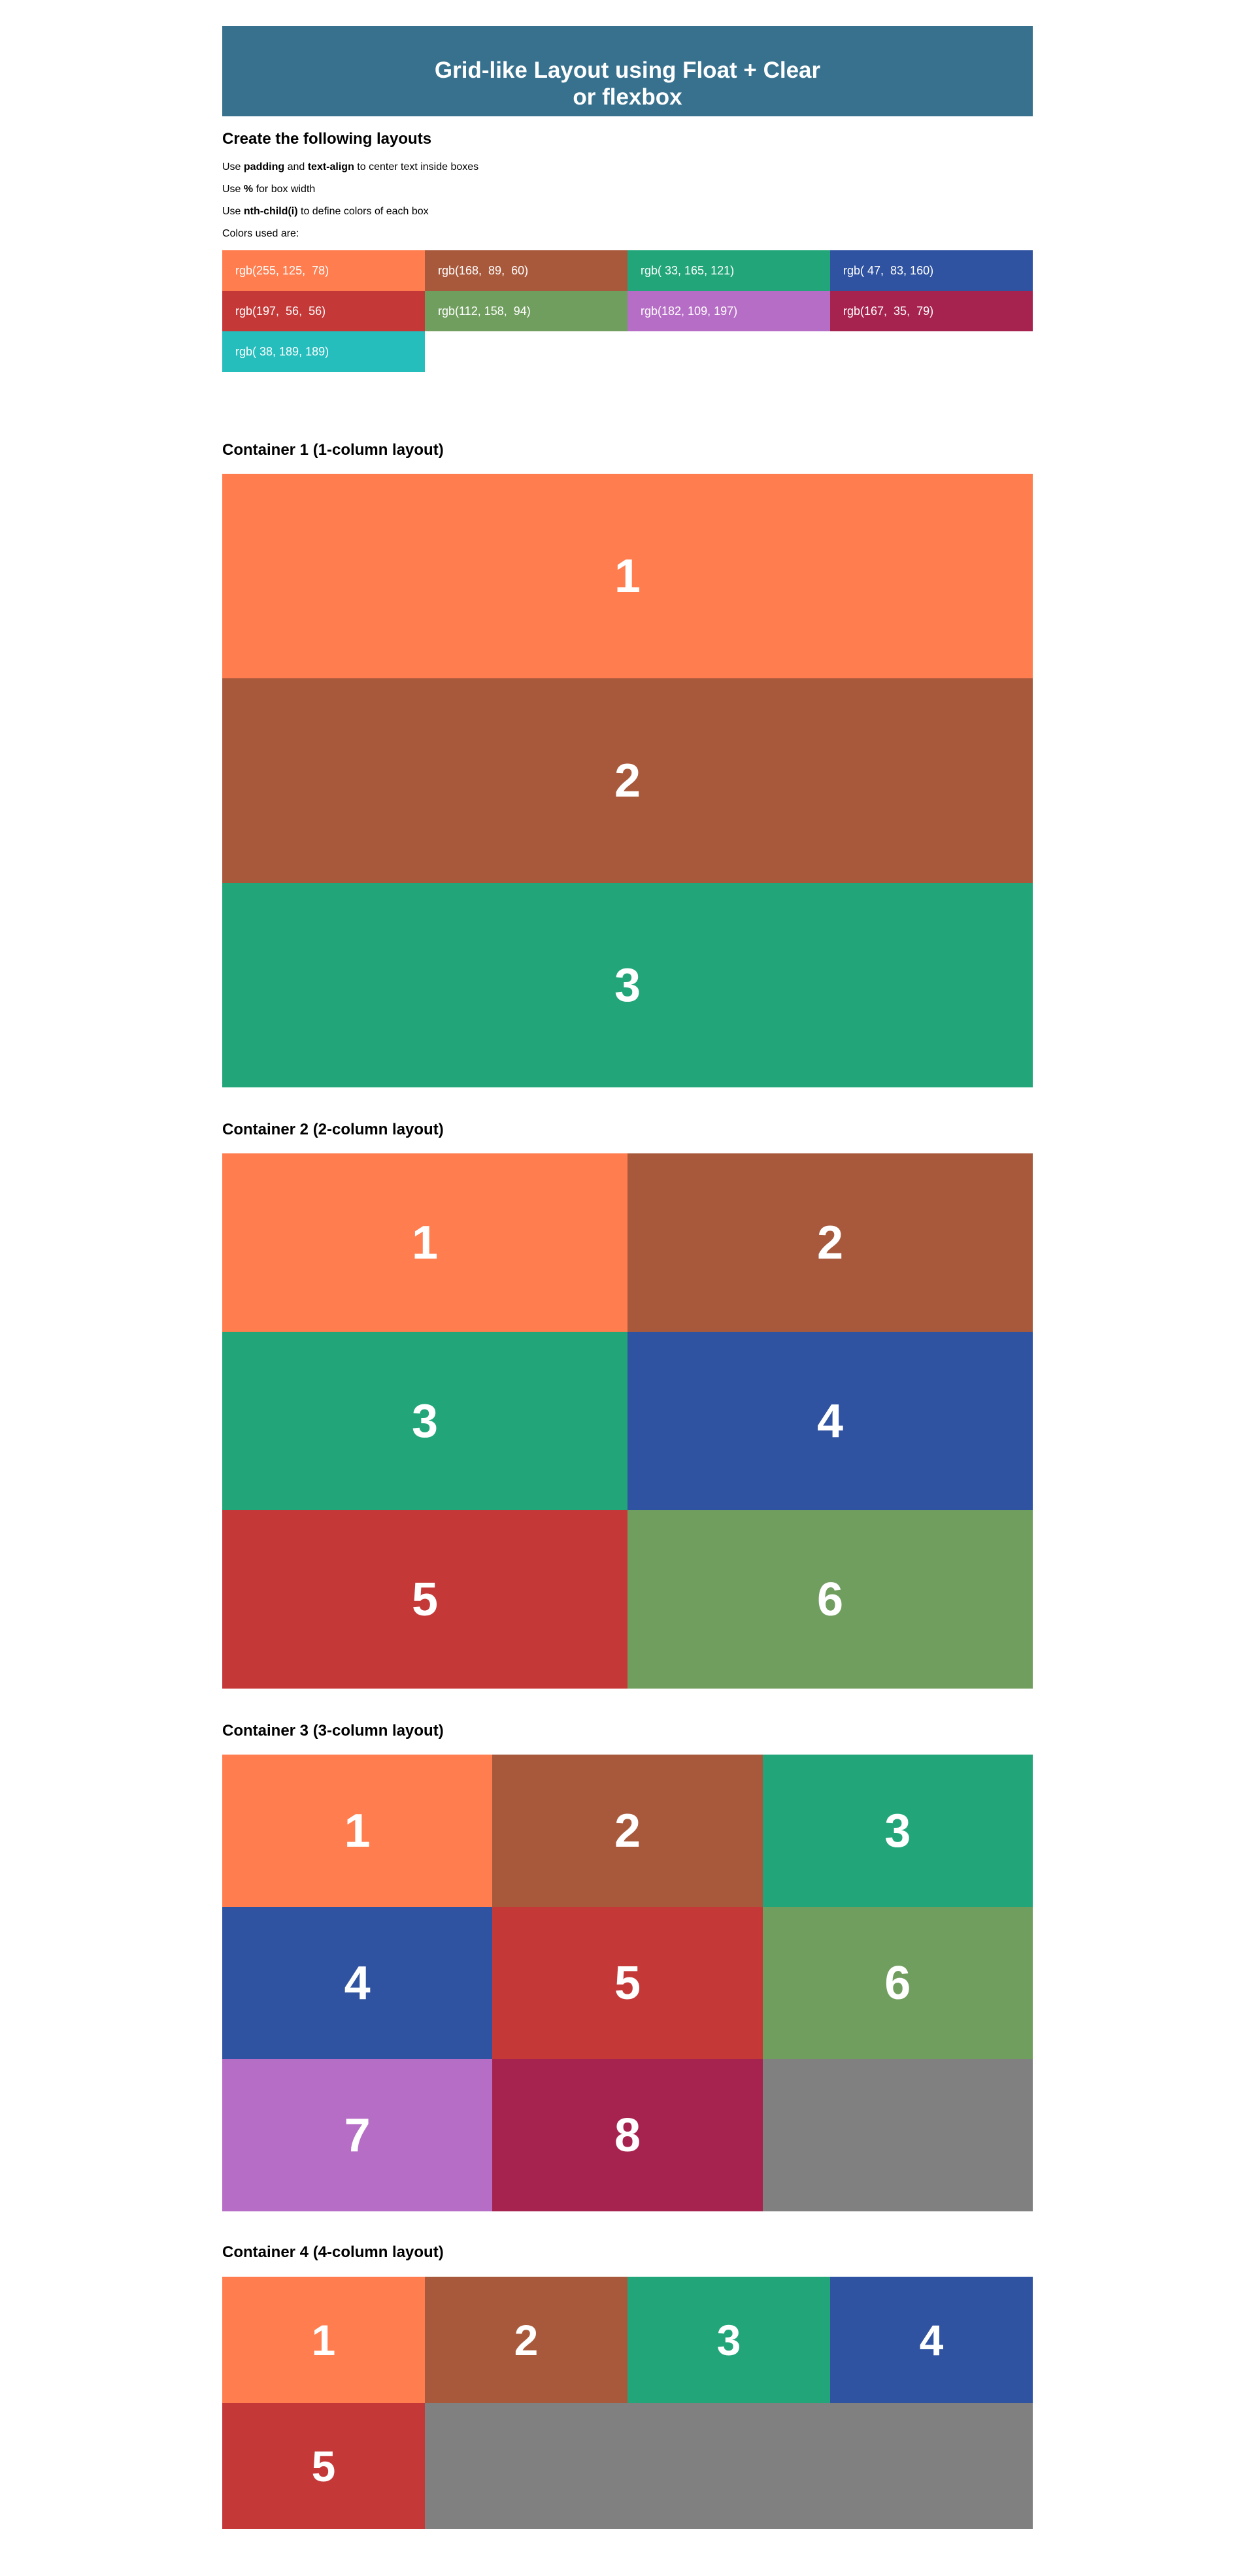 The height and width of the screenshot is (2576, 1255). I want to click on container-2-heading-wrap: Container 2 (2-column layout), so click(627, 1130).